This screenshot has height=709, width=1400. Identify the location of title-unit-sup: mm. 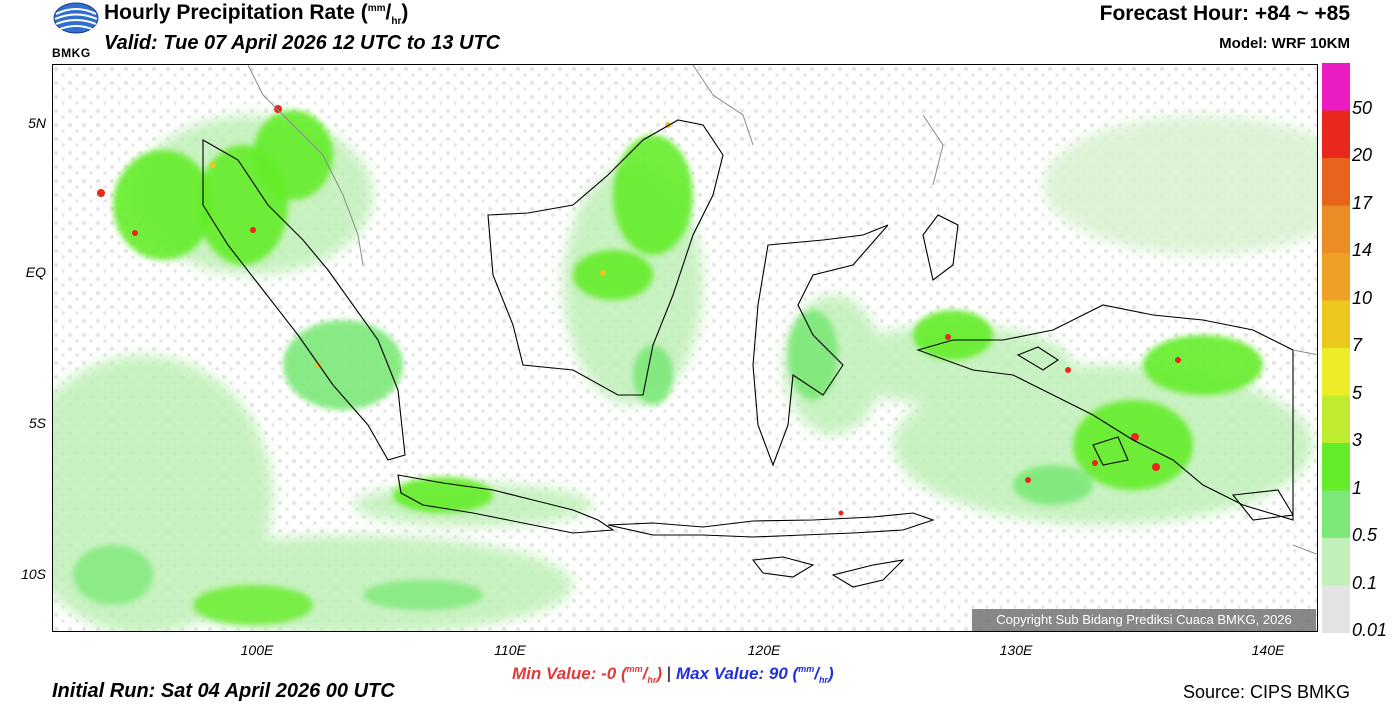
(376, 8).